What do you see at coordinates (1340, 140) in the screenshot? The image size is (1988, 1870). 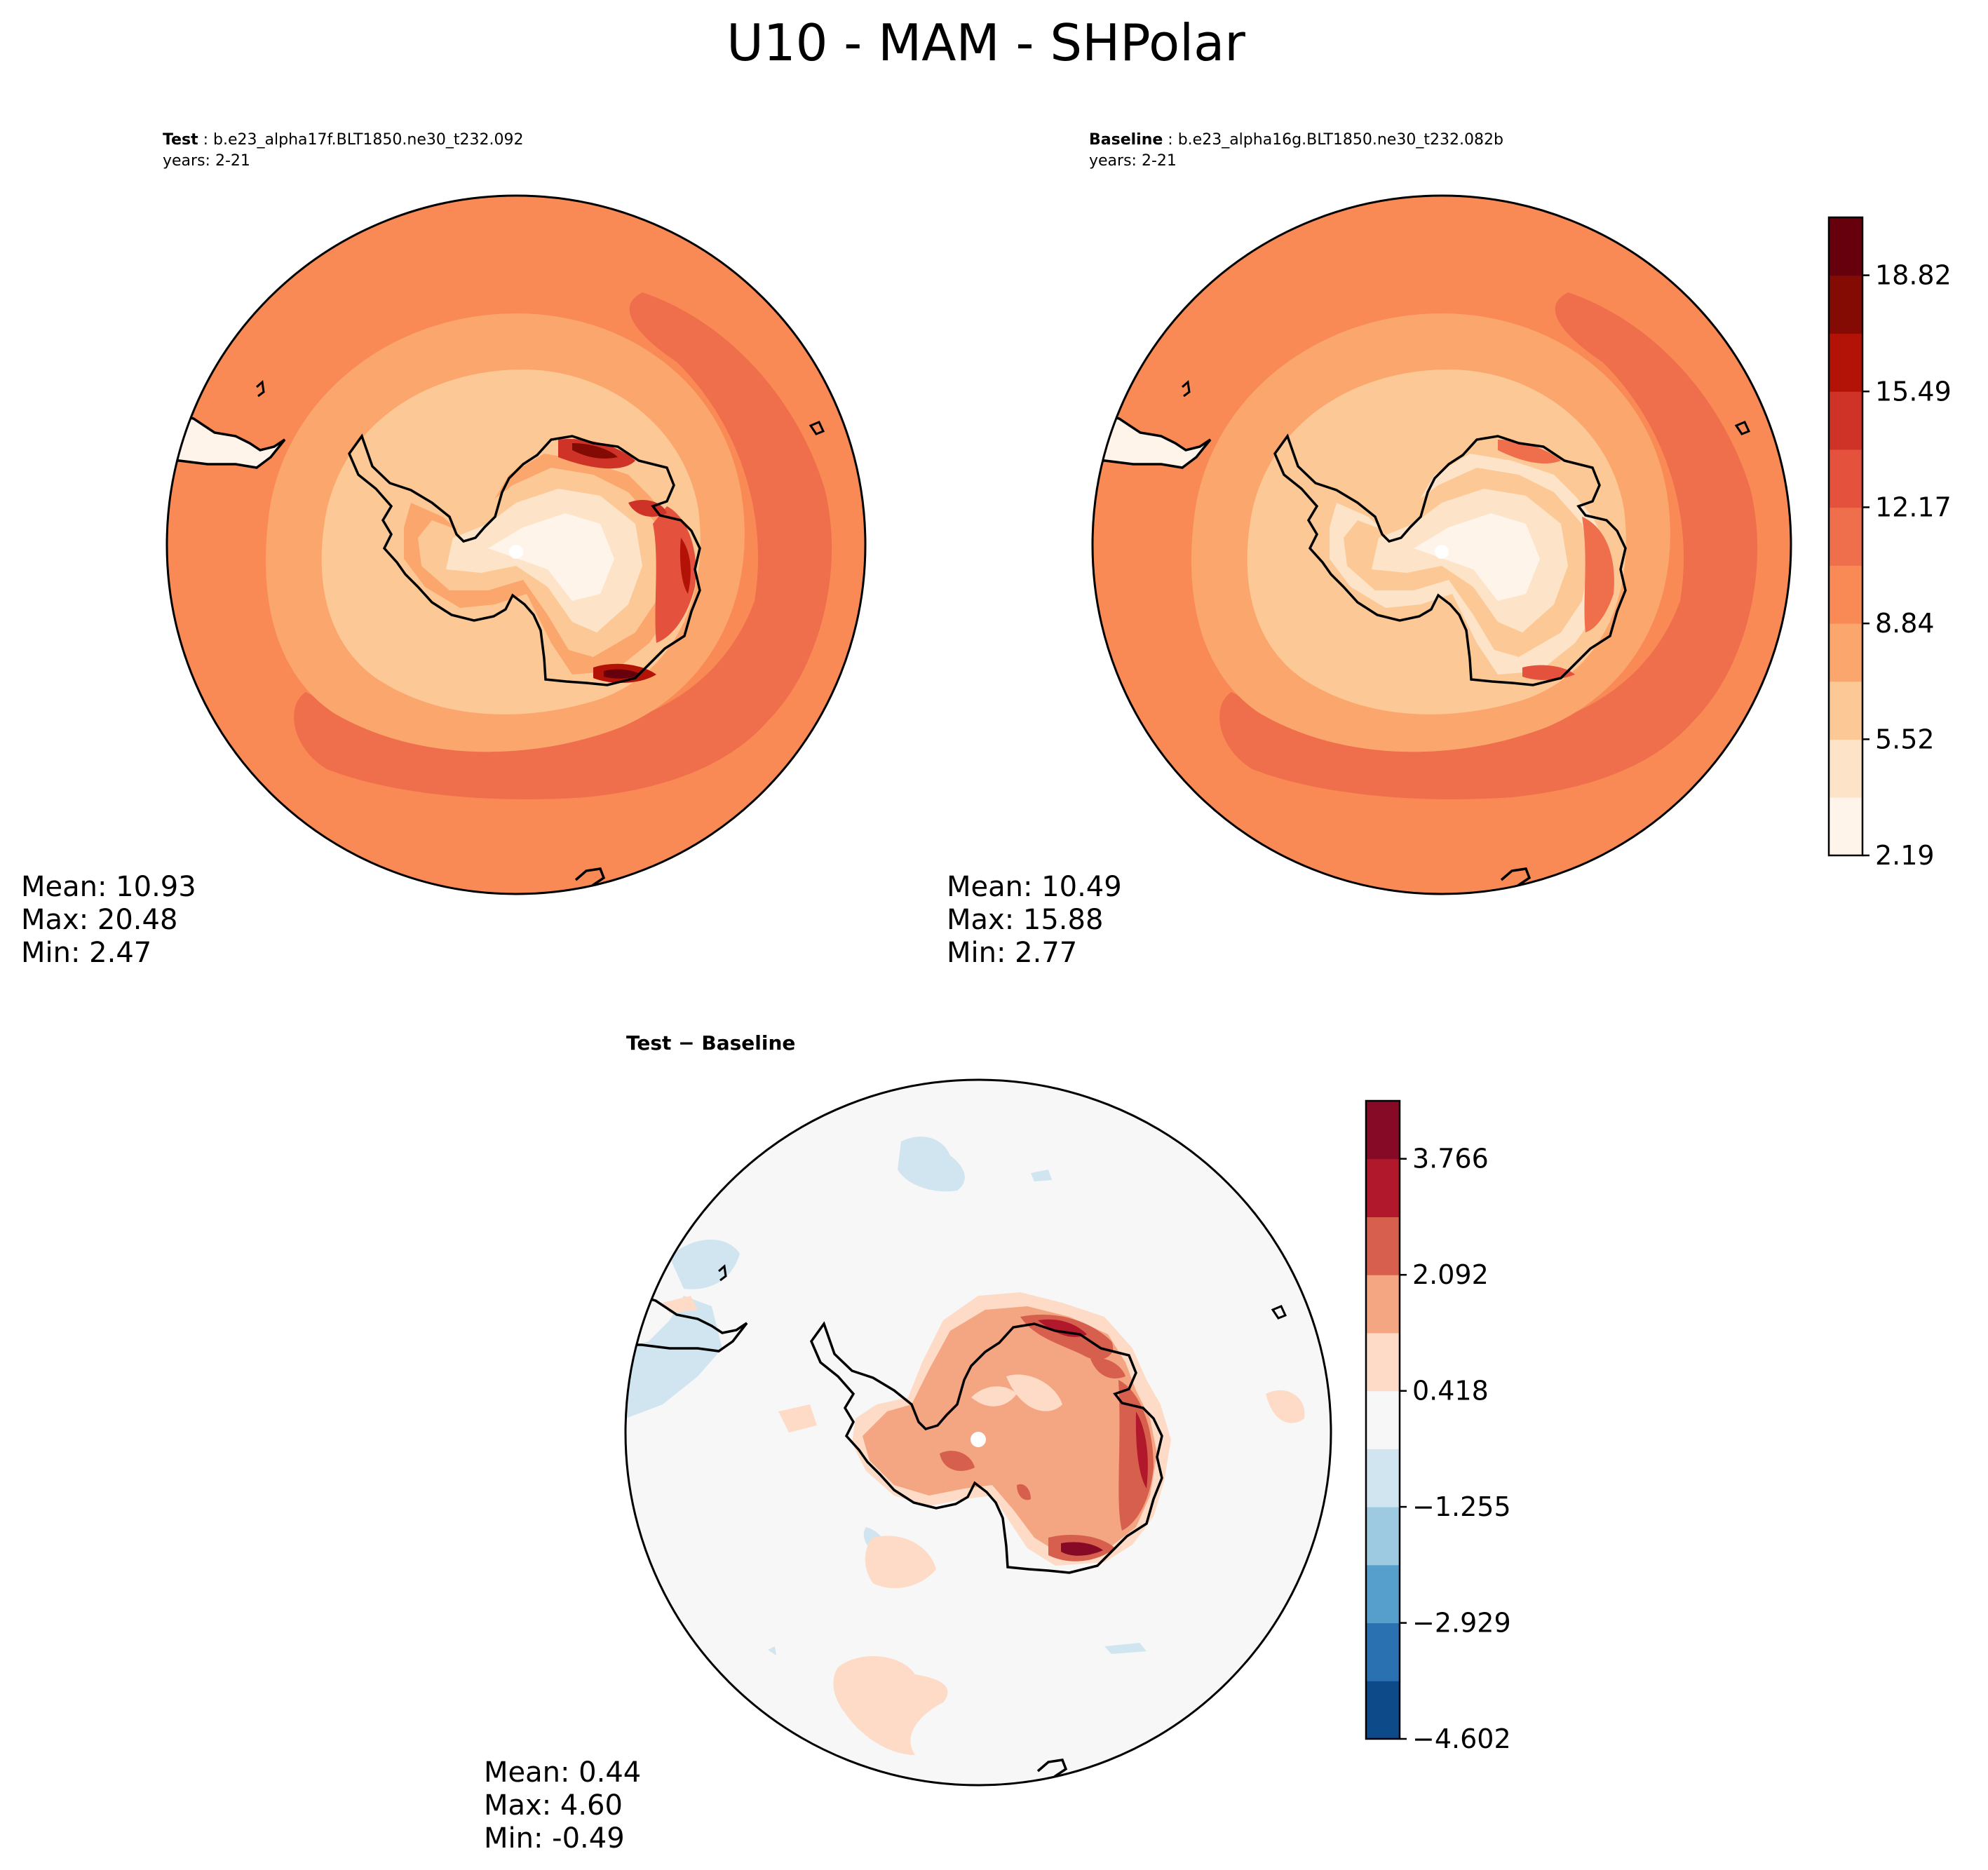 I see `baseline-case-name: b.e23_alpha16g.BLT1850.ne30_t232.082b` at bounding box center [1340, 140].